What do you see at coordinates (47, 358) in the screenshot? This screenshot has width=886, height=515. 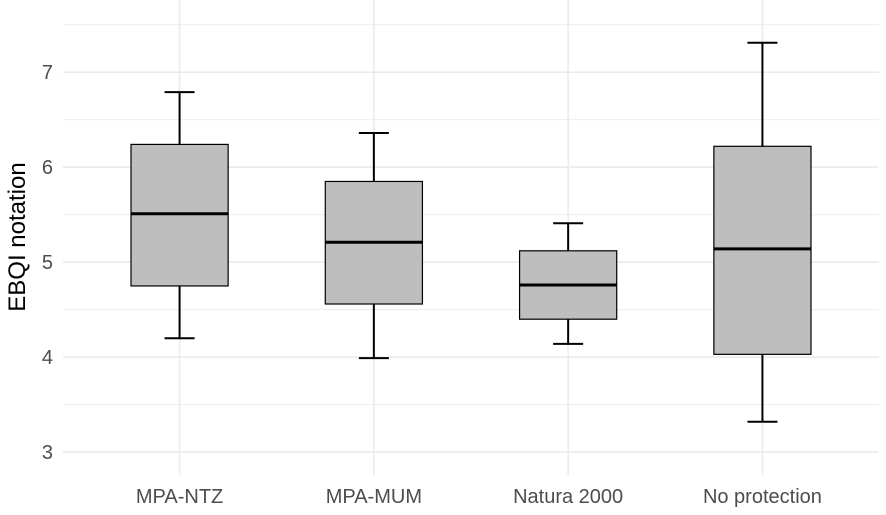 I see `y-tick-label: 4` at bounding box center [47, 358].